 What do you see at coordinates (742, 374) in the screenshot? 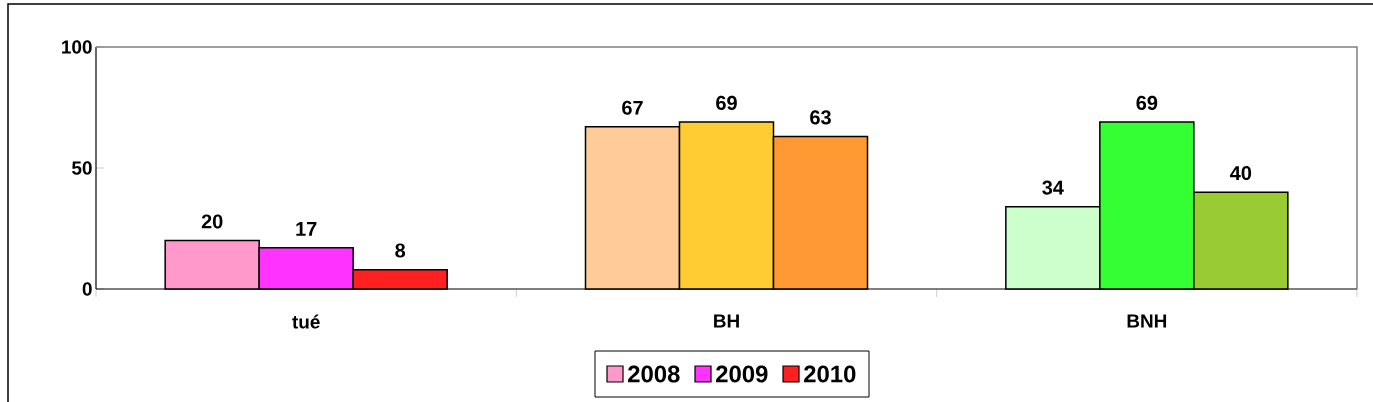
I see `legend-label: 2009` at bounding box center [742, 374].